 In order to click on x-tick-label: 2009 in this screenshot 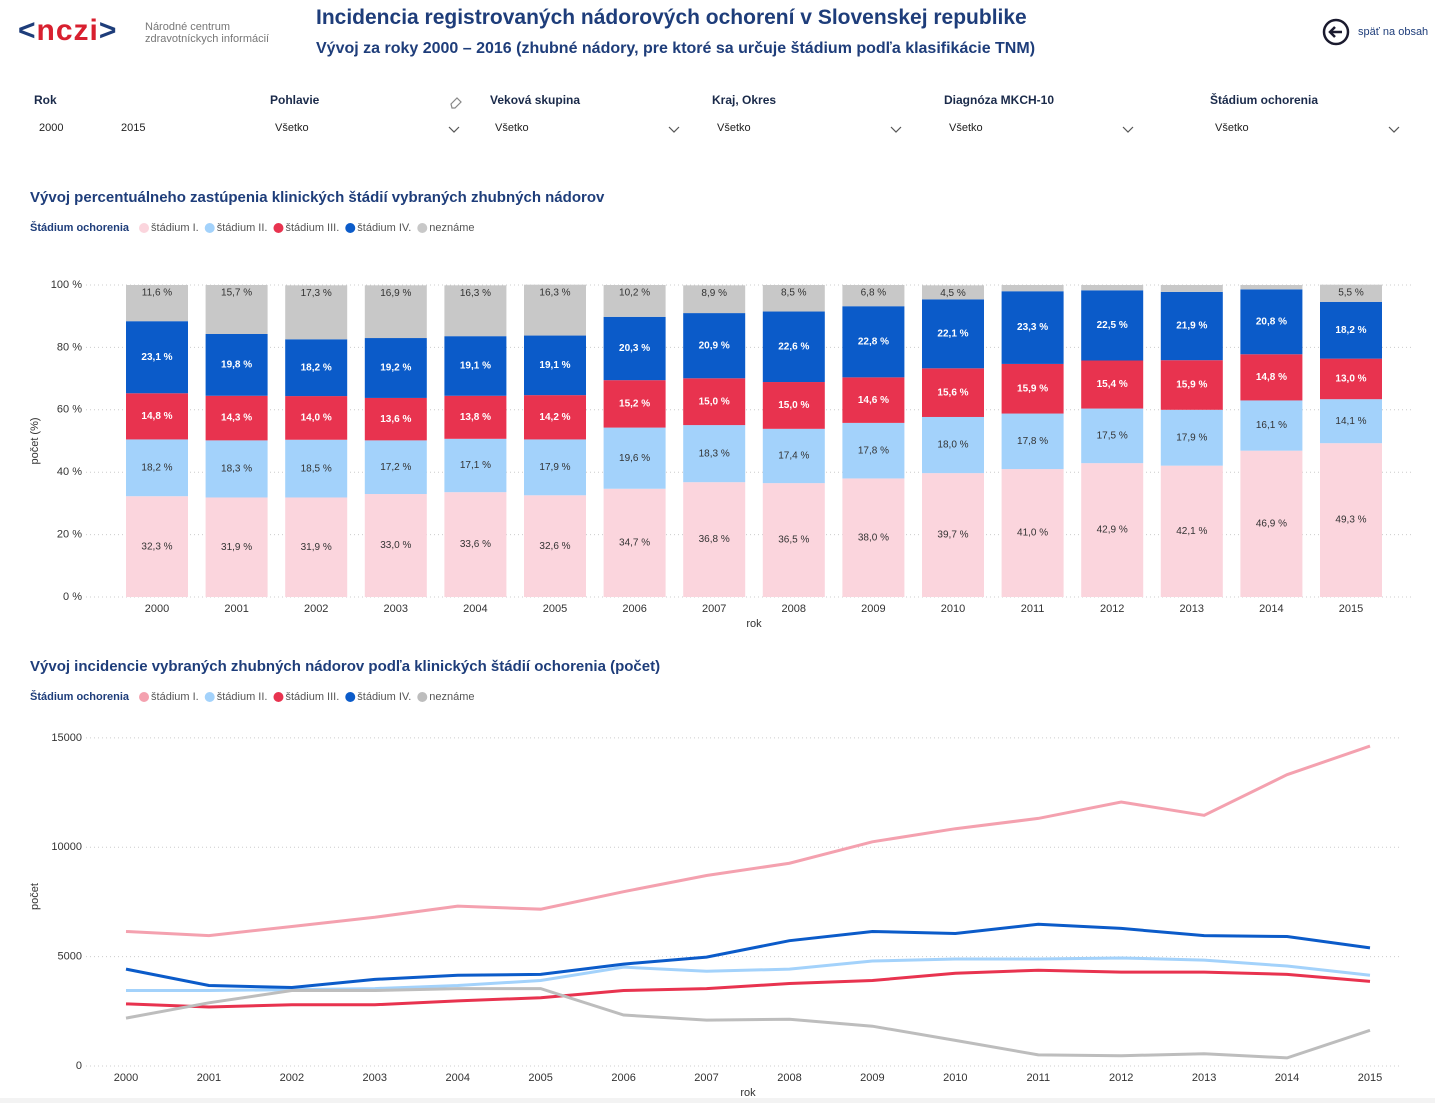, I will do `click(873, 609)`.